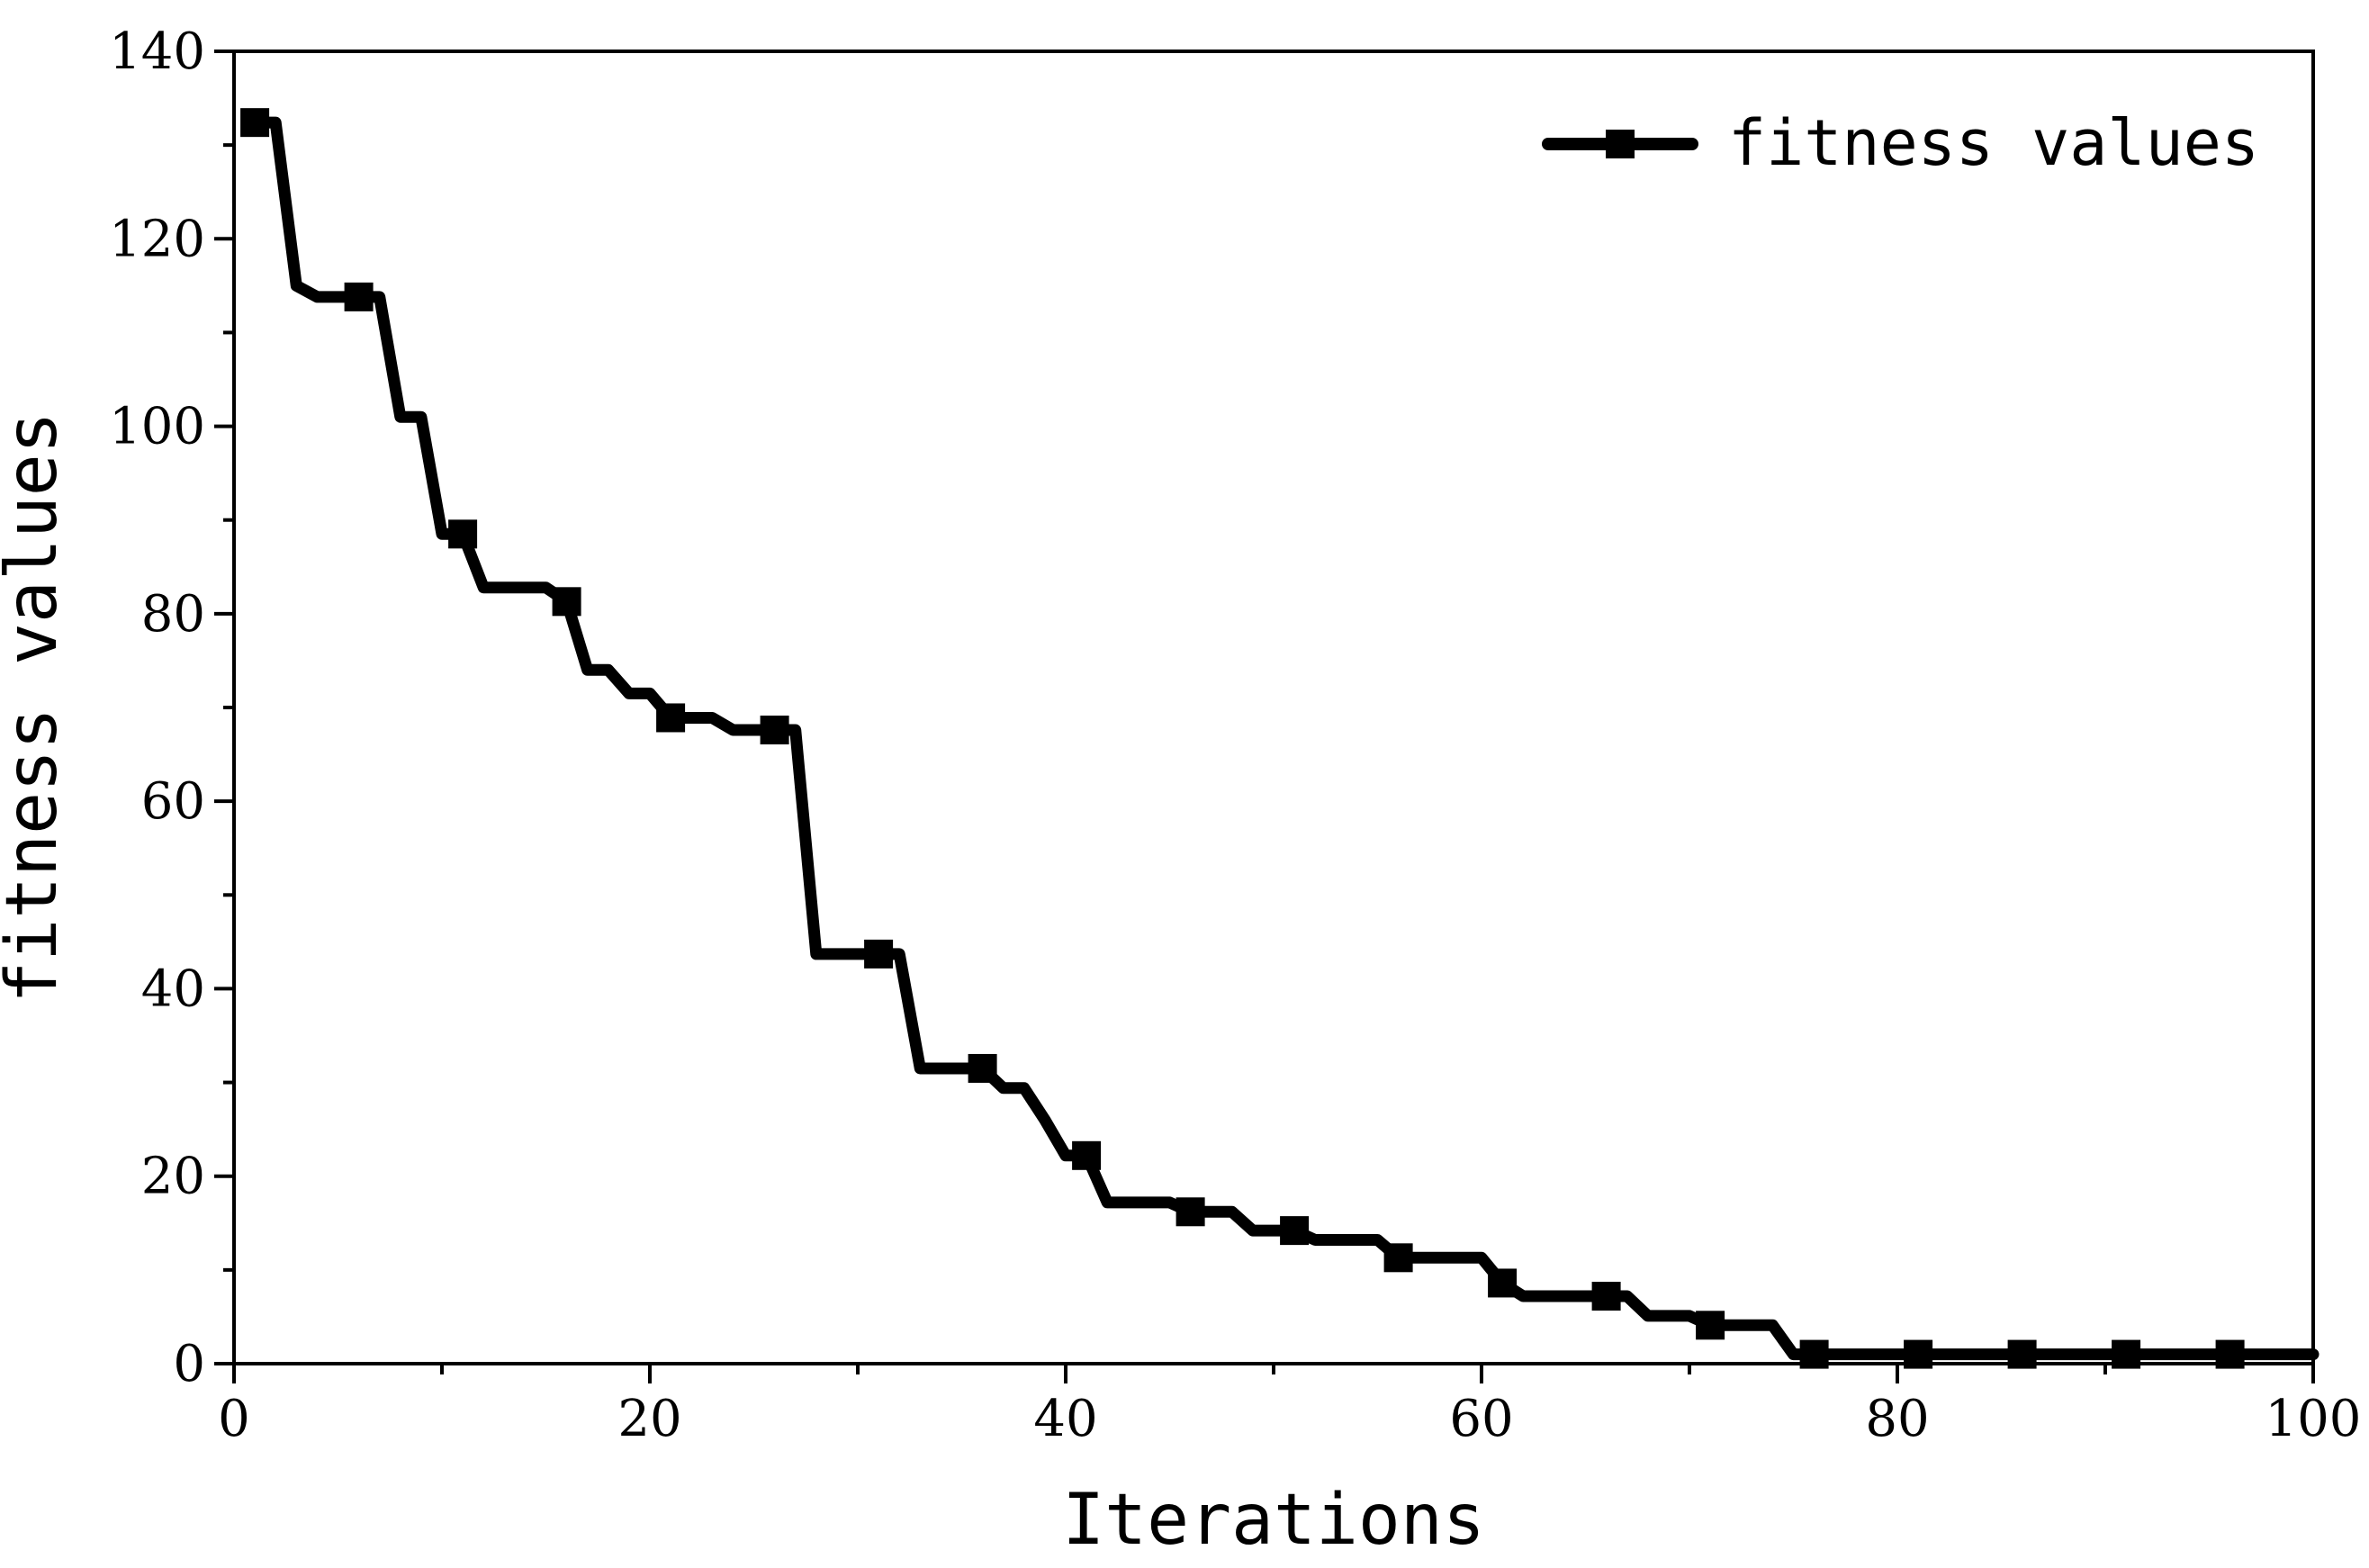 Image resolution: width=2369 pixels, height=1568 pixels. What do you see at coordinates (1065, 1419) in the screenshot?
I see `x-tick-label: 40` at bounding box center [1065, 1419].